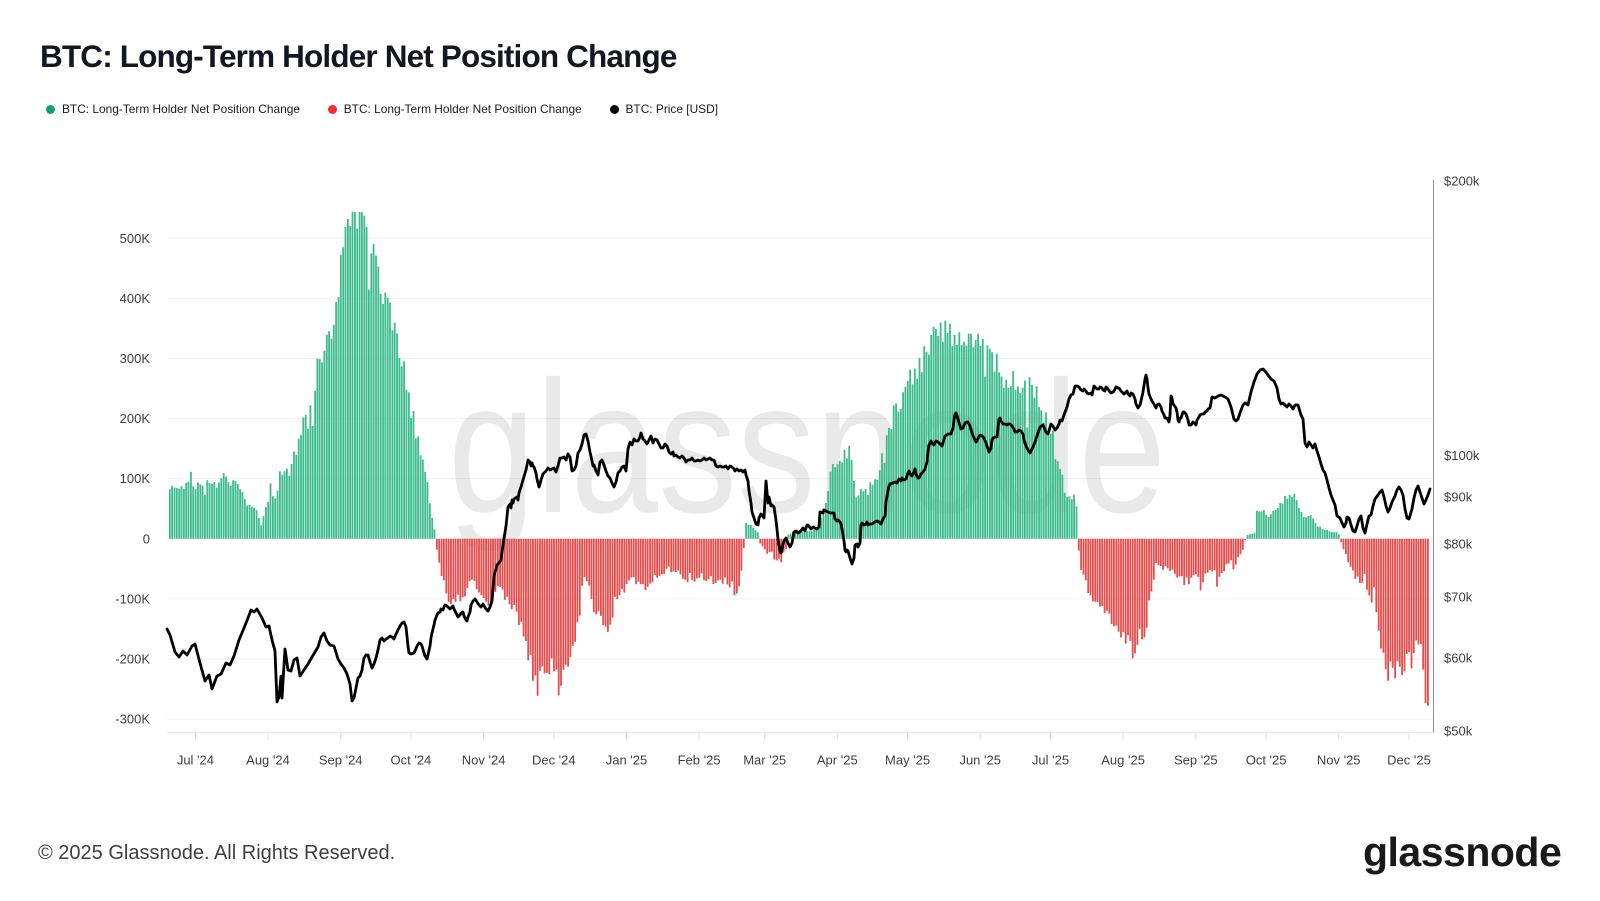 The height and width of the screenshot is (901, 1600). What do you see at coordinates (411, 760) in the screenshot?
I see `svg-text: Oct '24` at bounding box center [411, 760].